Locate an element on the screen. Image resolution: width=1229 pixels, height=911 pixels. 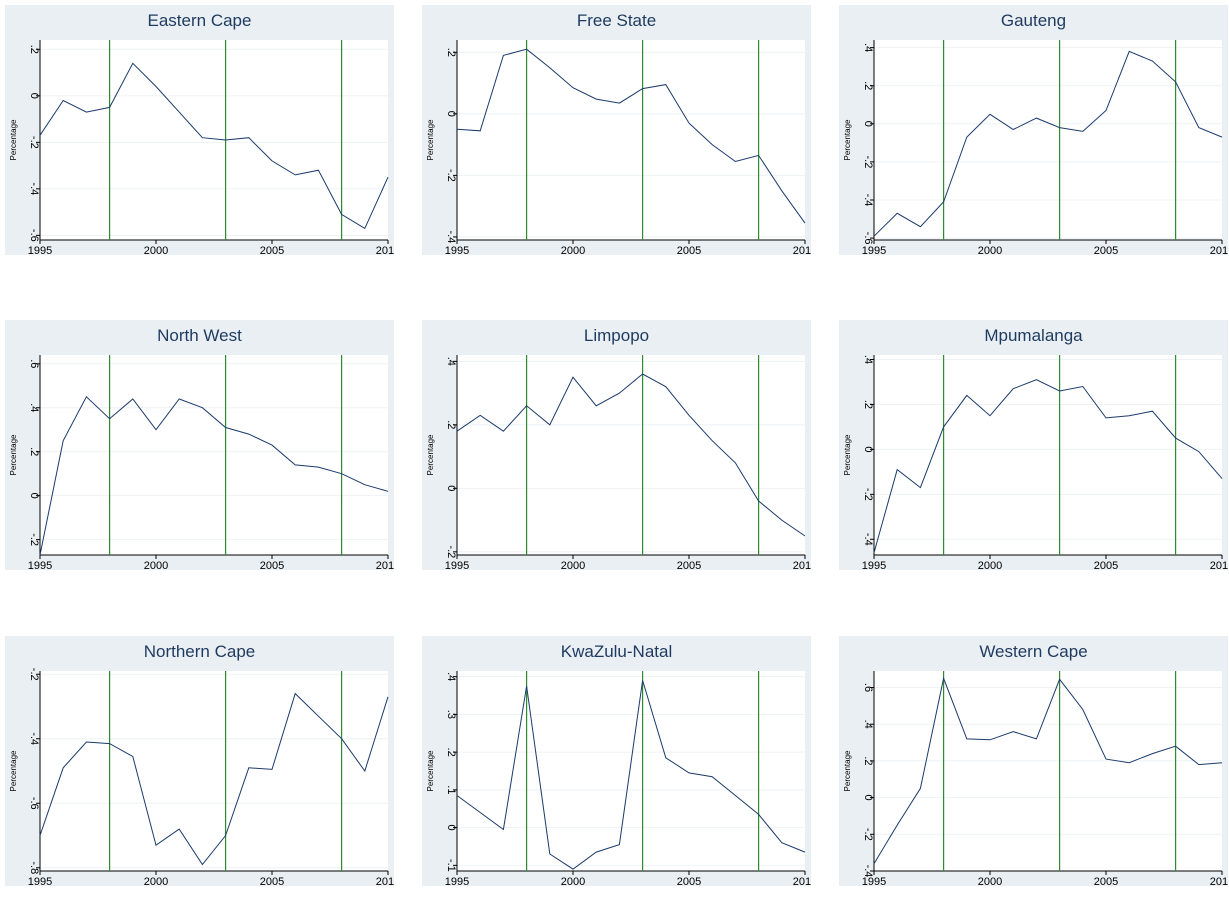
y-tick-label: .3 is located at coordinates (451, 714).